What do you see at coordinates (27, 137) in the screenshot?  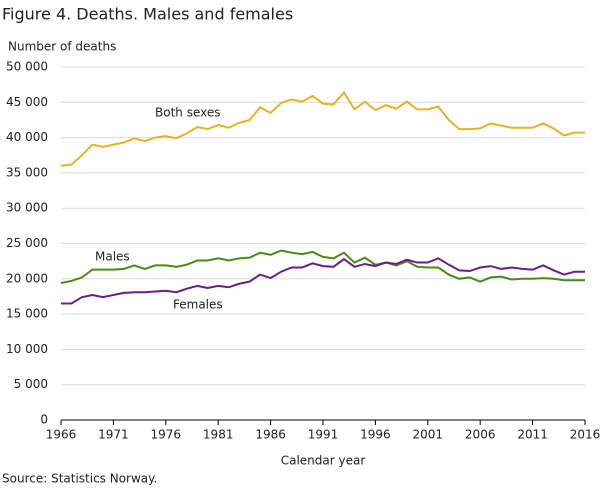 I see `y-tick-label: 40 000` at bounding box center [27, 137].